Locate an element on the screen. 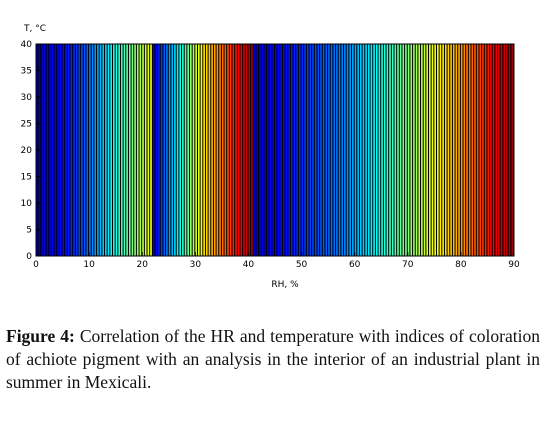 The width and height of the screenshot is (543, 422). x-tick-label: 10 is located at coordinates (89, 265).